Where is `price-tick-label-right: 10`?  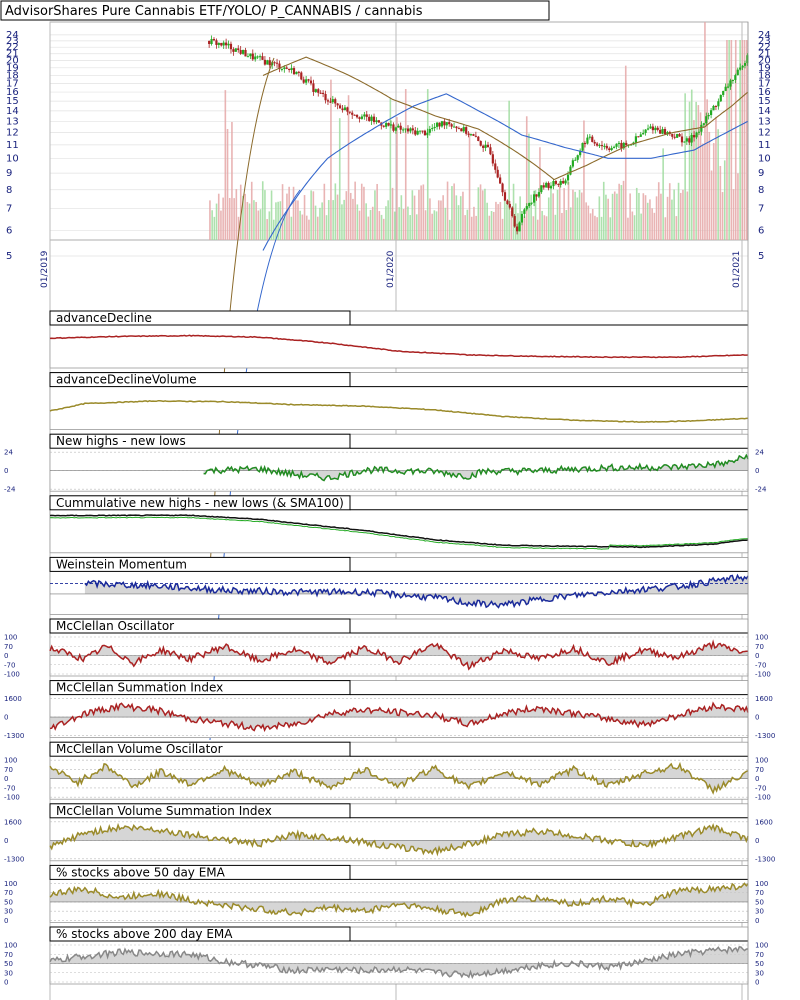
price-tick-label-right: 10 is located at coordinates (764, 158).